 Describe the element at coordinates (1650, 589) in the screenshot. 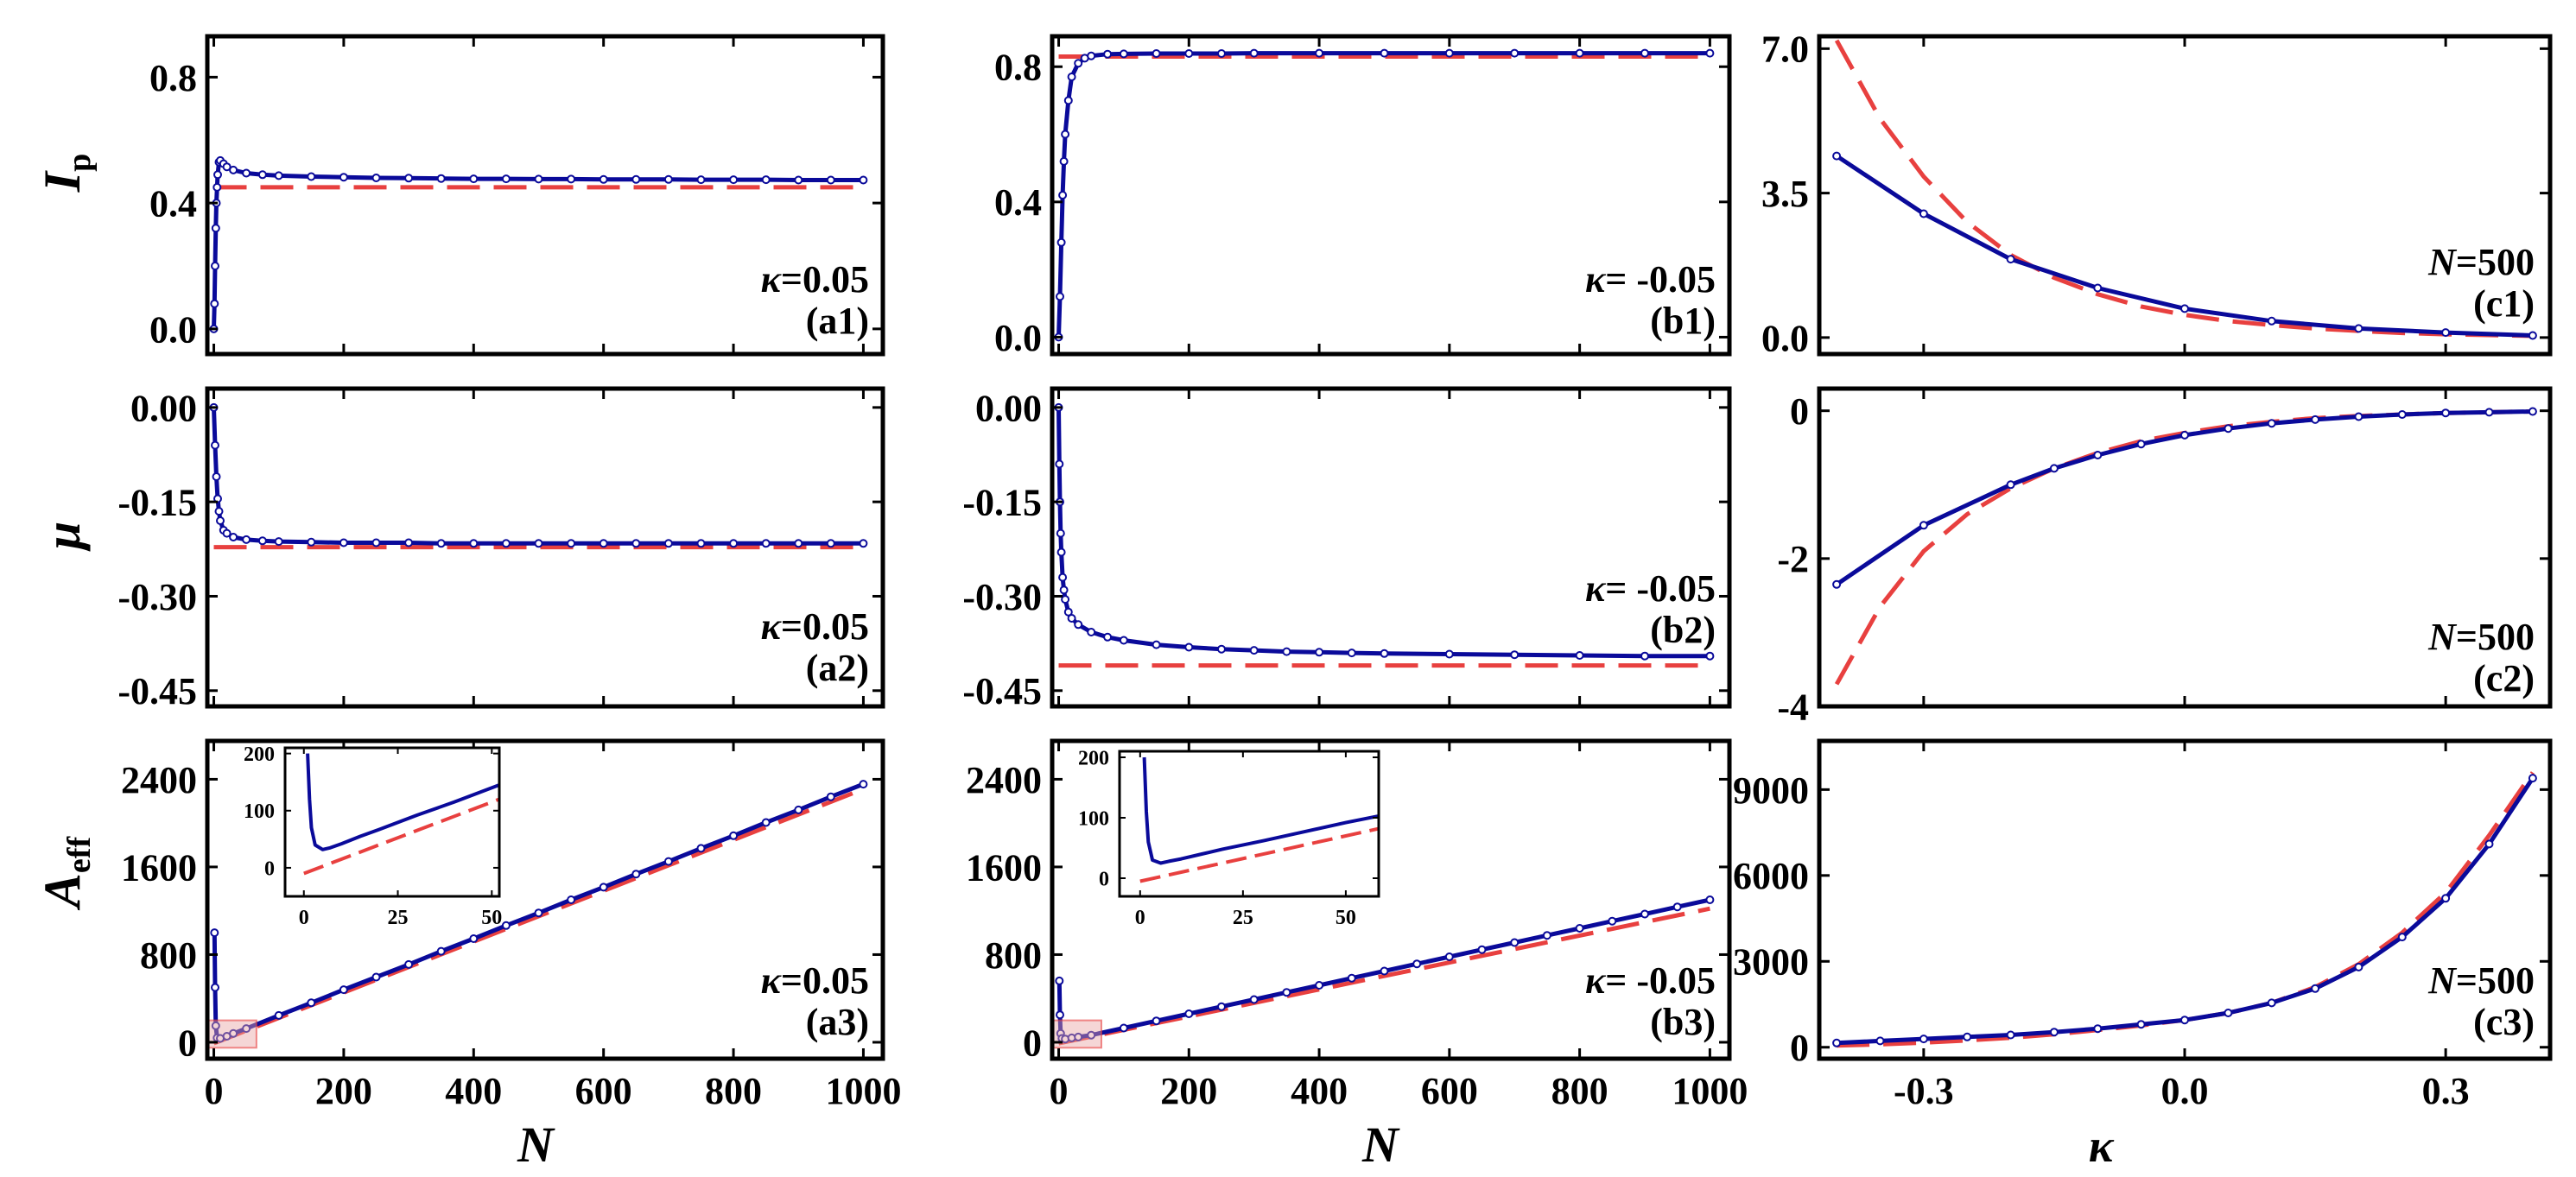

I see `b2-param: κ= -0.05` at that location.